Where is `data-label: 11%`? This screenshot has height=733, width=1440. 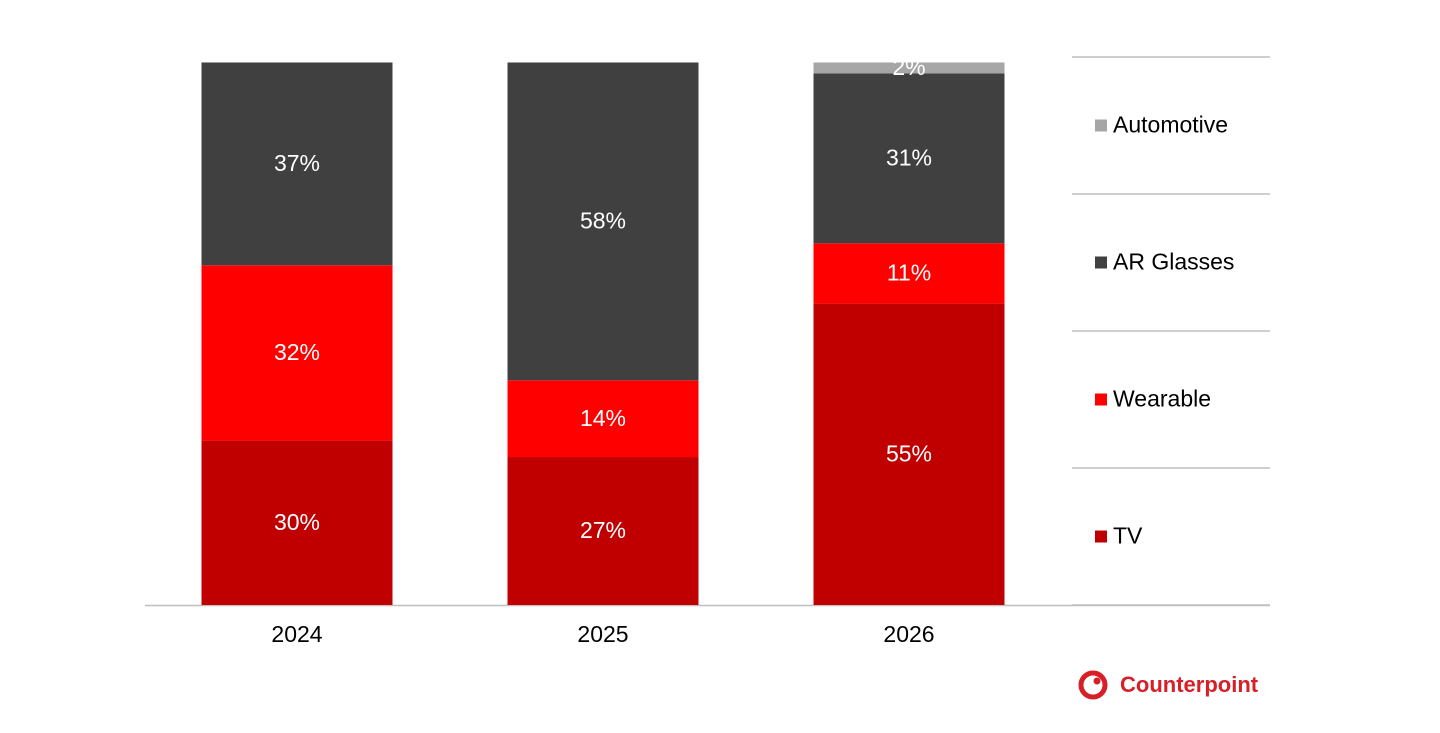
data-label: 11% is located at coordinates (909, 273).